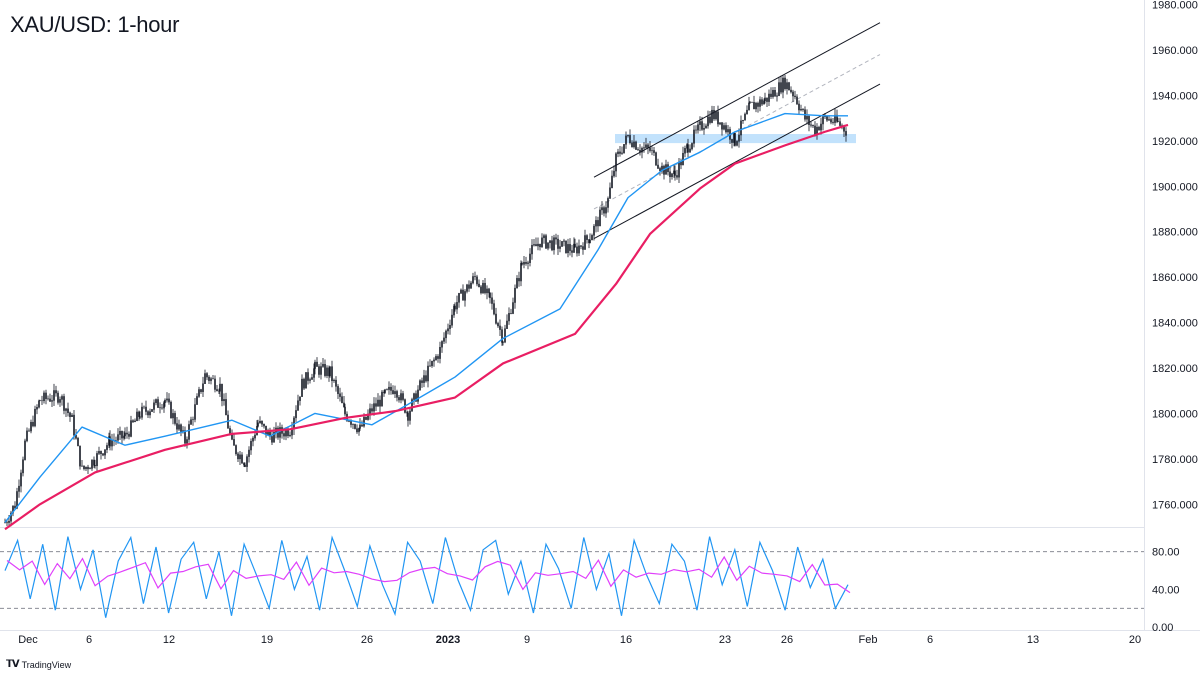 The image size is (1200, 675). Describe the element at coordinates (868, 640) in the screenshot. I see `time-axis-tick-label: Feb` at that location.